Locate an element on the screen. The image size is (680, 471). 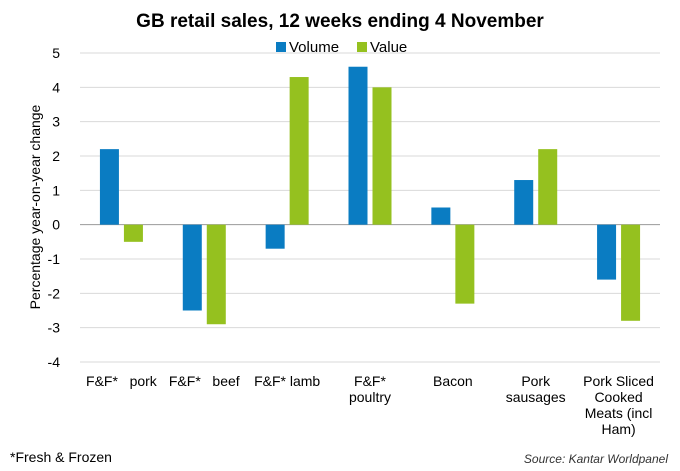
legend-swatch-value is located at coordinates (362, 47).